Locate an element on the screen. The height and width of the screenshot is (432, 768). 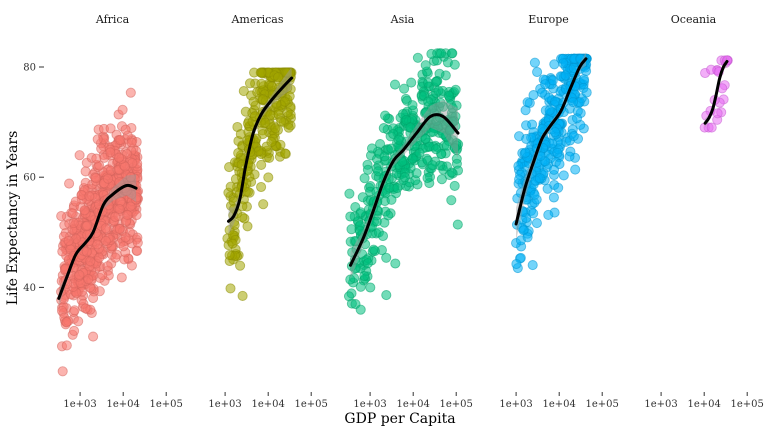
facet-americas: Americas 1e+03 1e+04 1e+05 is located at coordinates (267, 211).